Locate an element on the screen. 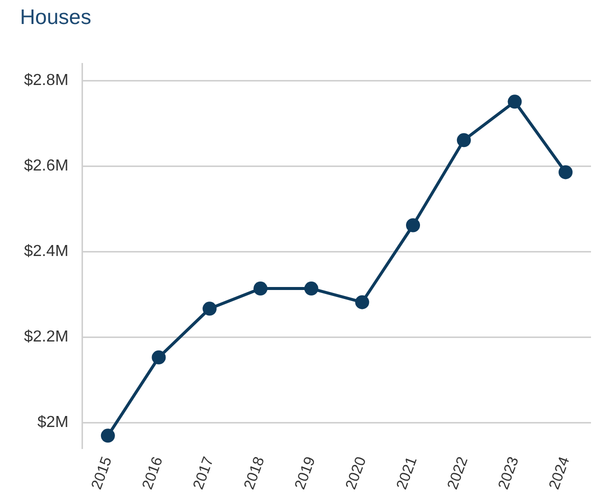  x-tick-label: 2022 is located at coordinates (458, 473).